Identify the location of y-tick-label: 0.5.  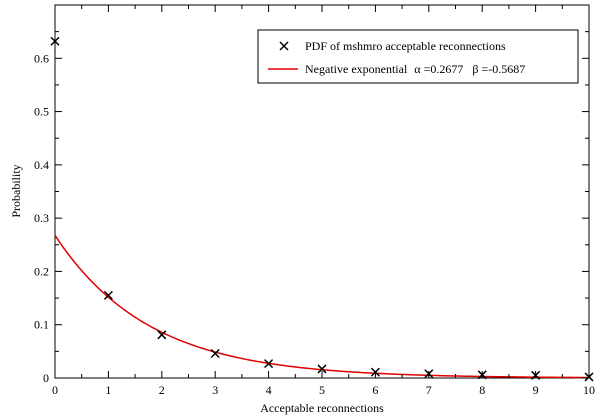
(41, 112).